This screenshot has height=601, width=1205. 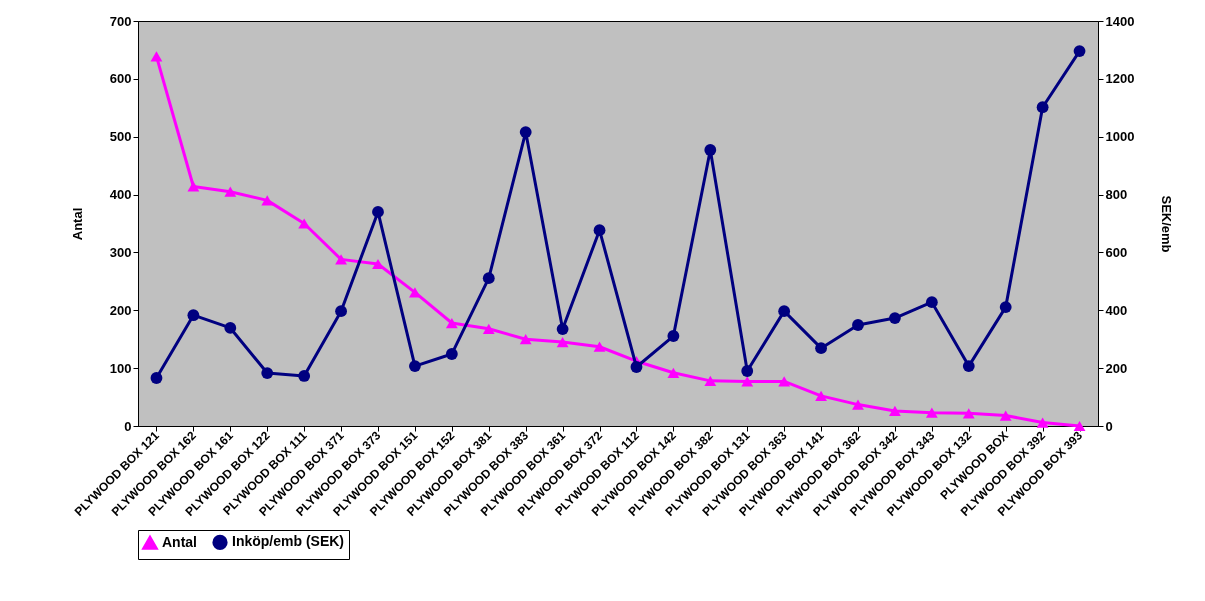 What do you see at coordinates (1120, 79) in the screenshot?
I see `y2-tick-label: 1200` at bounding box center [1120, 79].